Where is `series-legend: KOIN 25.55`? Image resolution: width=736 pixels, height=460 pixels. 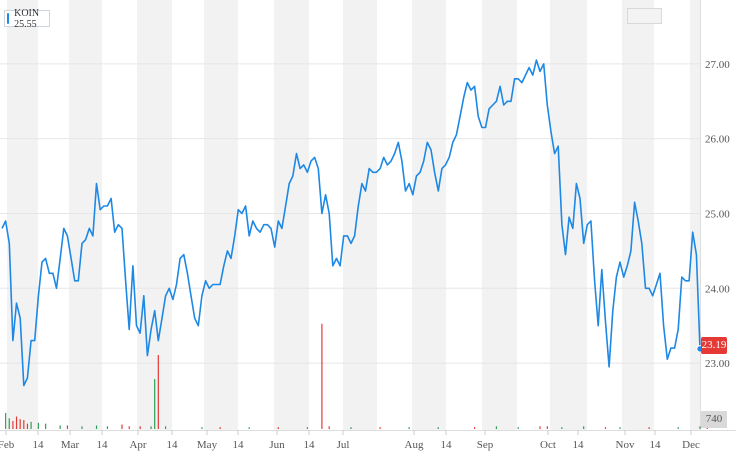
series-legend: KOIN 25.55 is located at coordinates (27, 18).